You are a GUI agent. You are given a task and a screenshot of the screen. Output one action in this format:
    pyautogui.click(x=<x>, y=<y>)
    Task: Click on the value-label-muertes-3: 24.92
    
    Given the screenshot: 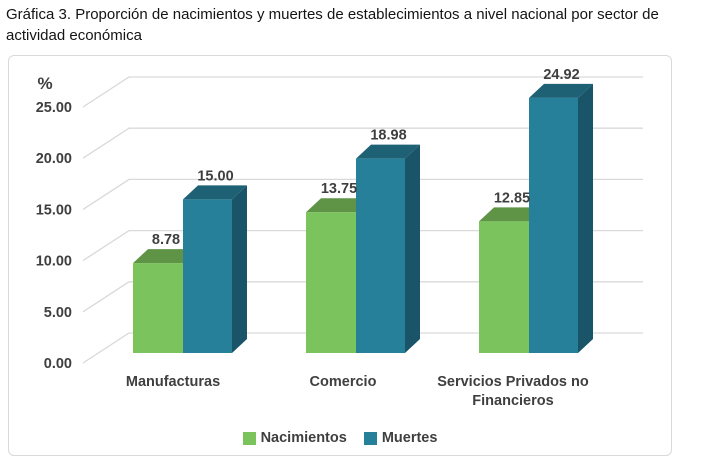 What is the action you would take?
    pyautogui.click(x=561, y=75)
    